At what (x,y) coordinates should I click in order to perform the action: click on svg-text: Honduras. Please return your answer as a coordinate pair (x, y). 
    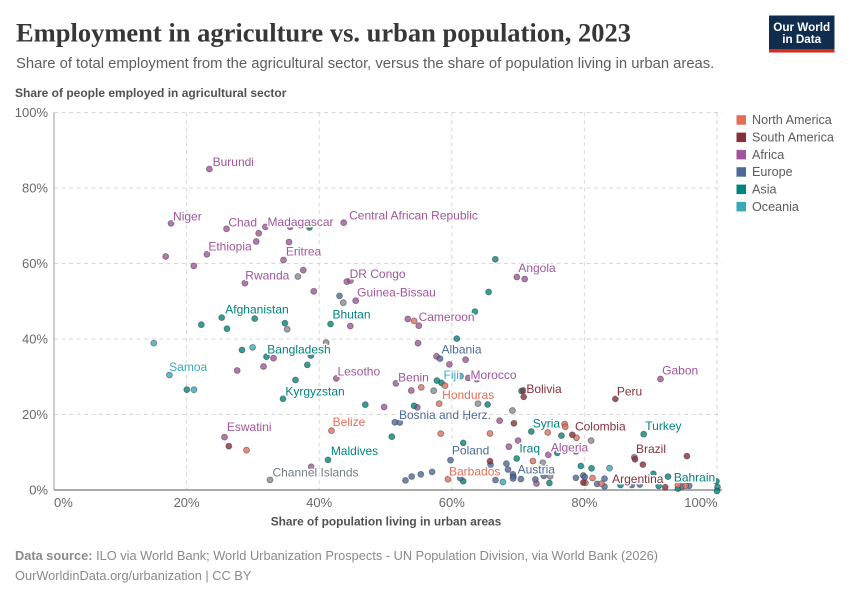
    Looking at the image, I should click on (468, 395).